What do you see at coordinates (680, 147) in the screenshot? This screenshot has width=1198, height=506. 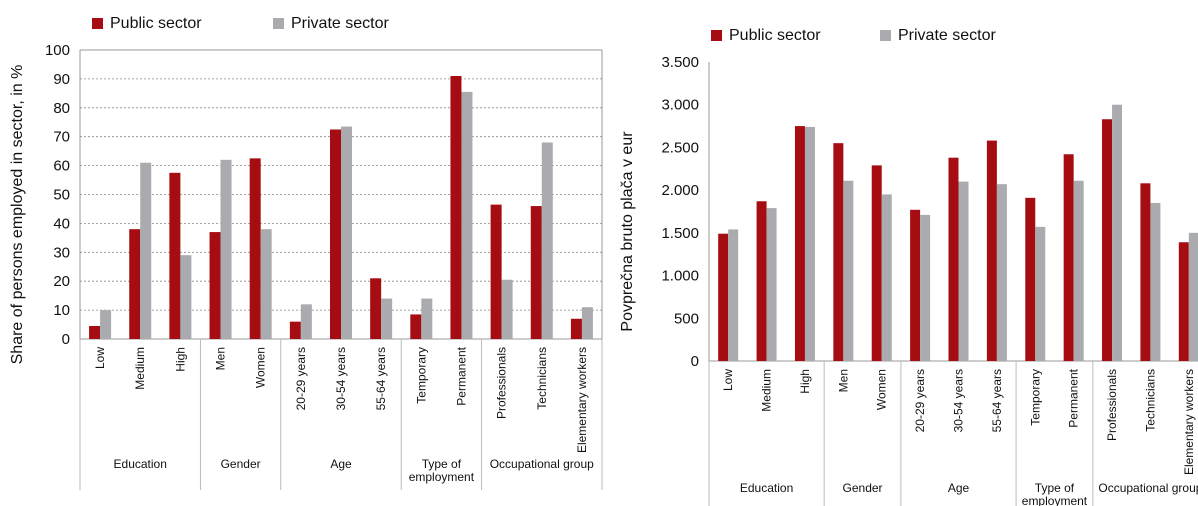 I see `y-tick-label: 2.500` at bounding box center [680, 147].